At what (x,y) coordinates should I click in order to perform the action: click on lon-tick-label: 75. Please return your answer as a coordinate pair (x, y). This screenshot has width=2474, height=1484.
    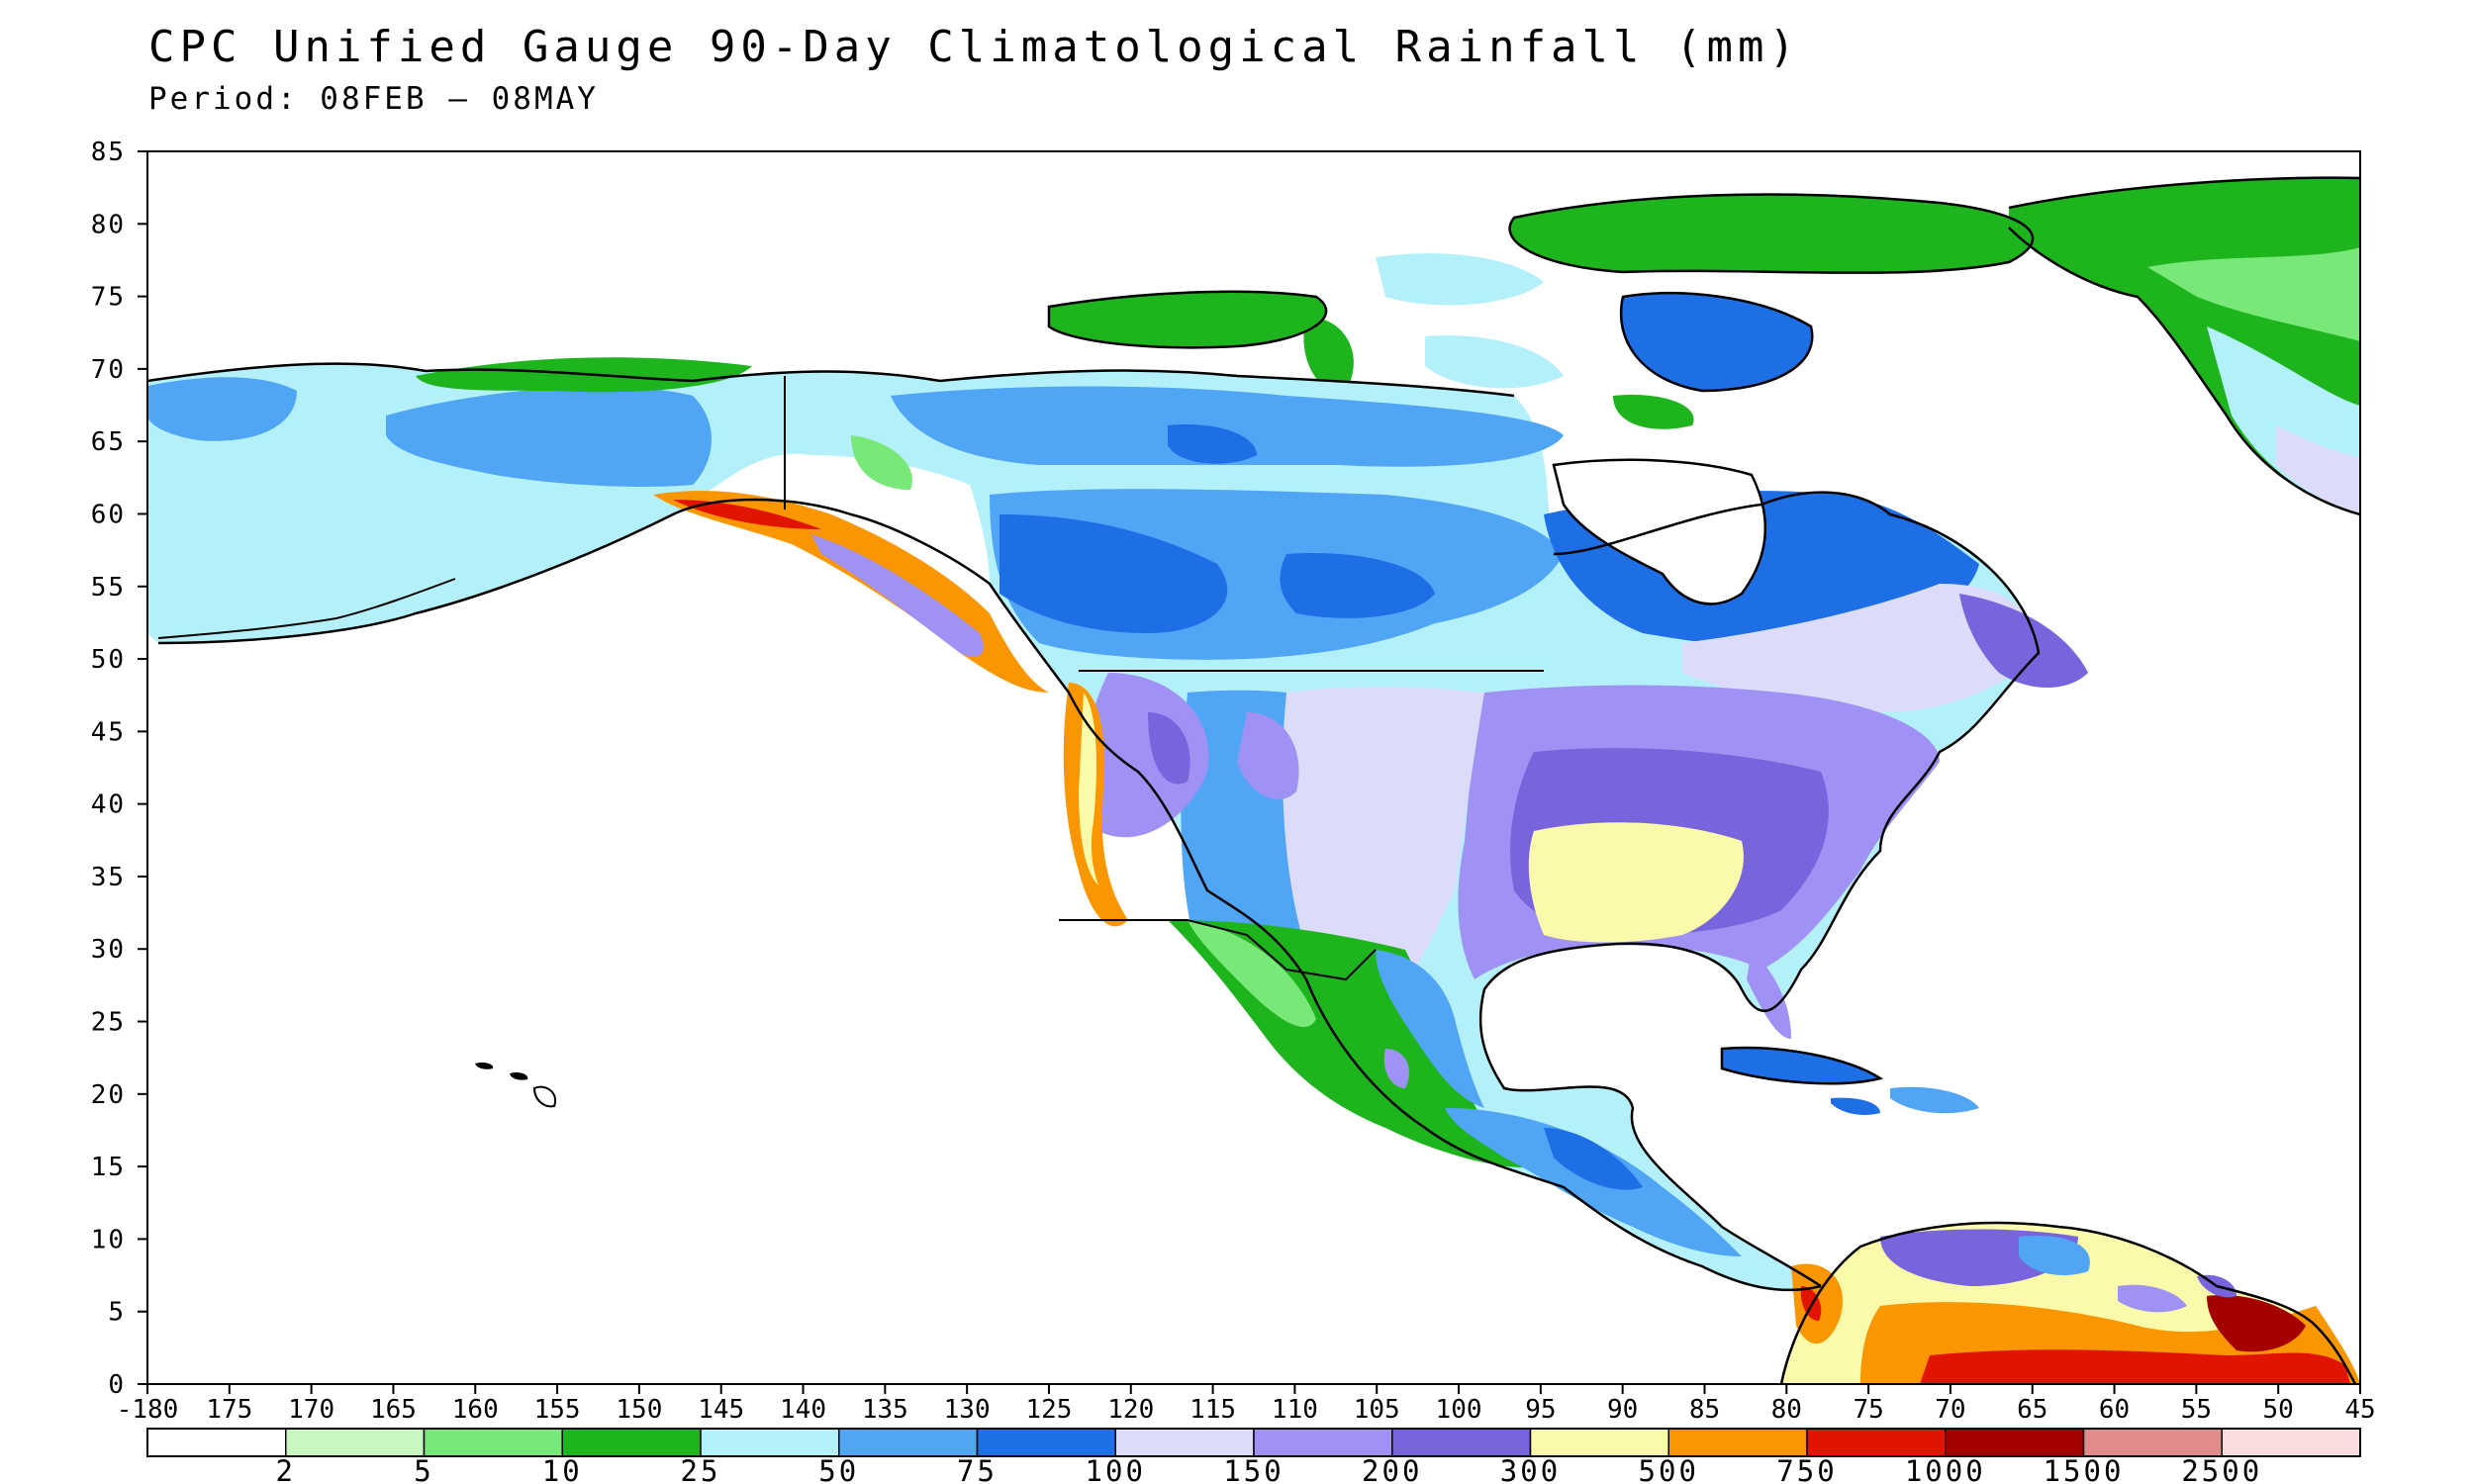
    Looking at the image, I should click on (1868, 1410).